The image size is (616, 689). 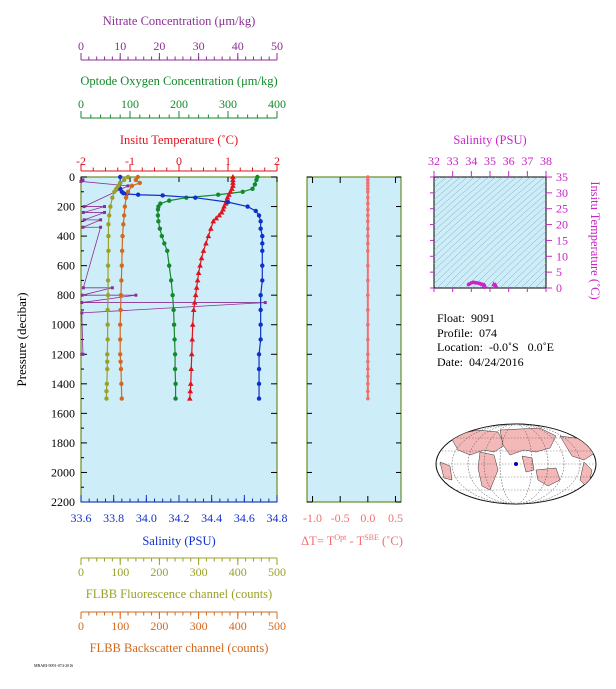 What do you see at coordinates (595, 240) in the screenshot?
I see `ts-temperature-axis-label: Insitu Temperature (˚C)` at bounding box center [595, 240].